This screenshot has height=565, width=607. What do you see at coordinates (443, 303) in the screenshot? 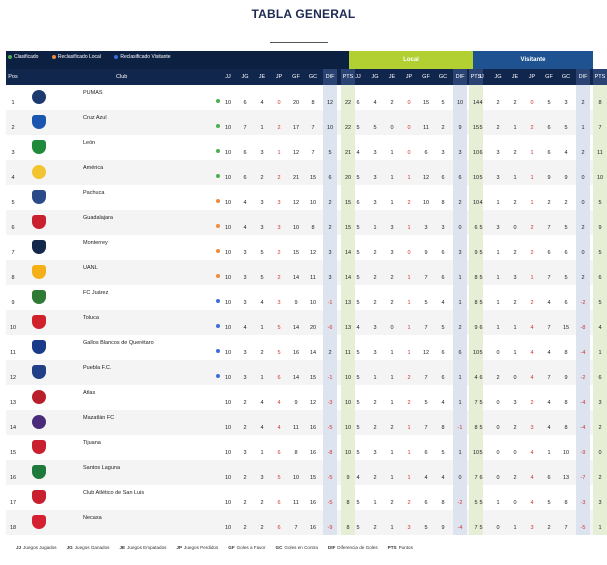
I see `stat-cell-gc: 4` at bounding box center [443, 303].